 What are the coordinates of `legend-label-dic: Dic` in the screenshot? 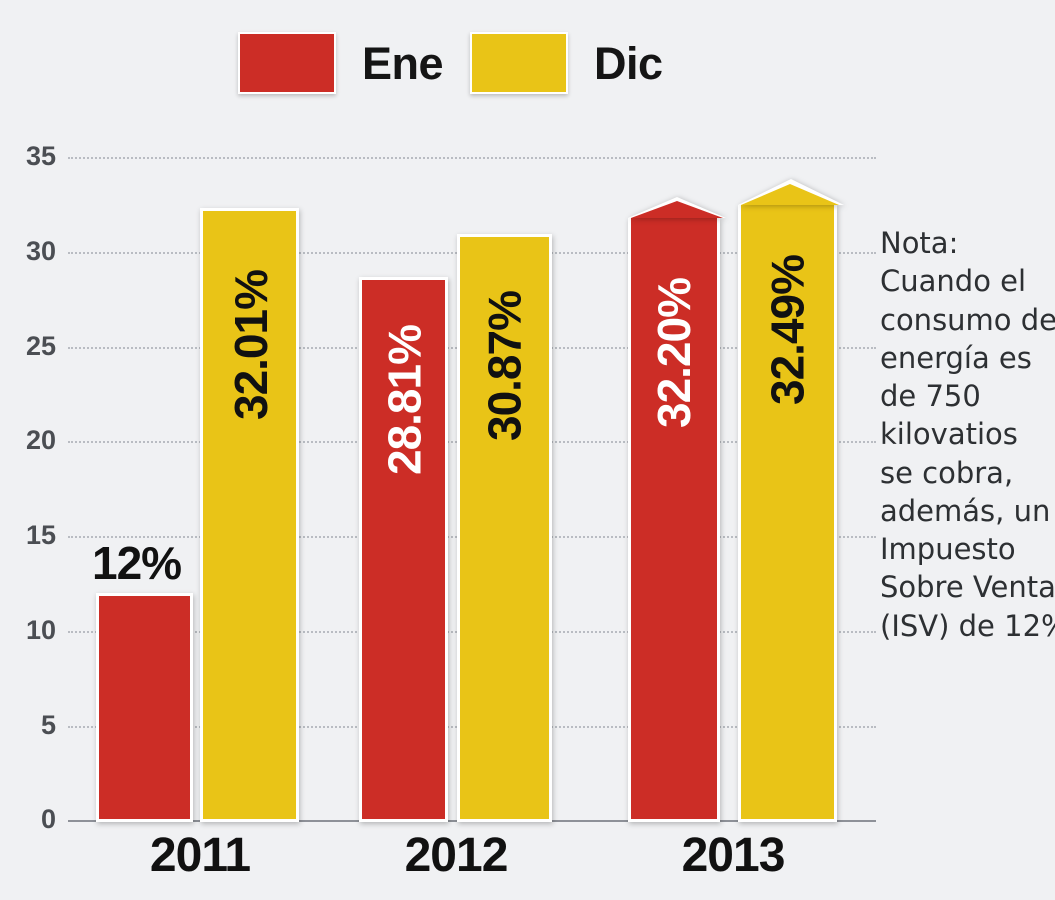 It's located at (628, 63).